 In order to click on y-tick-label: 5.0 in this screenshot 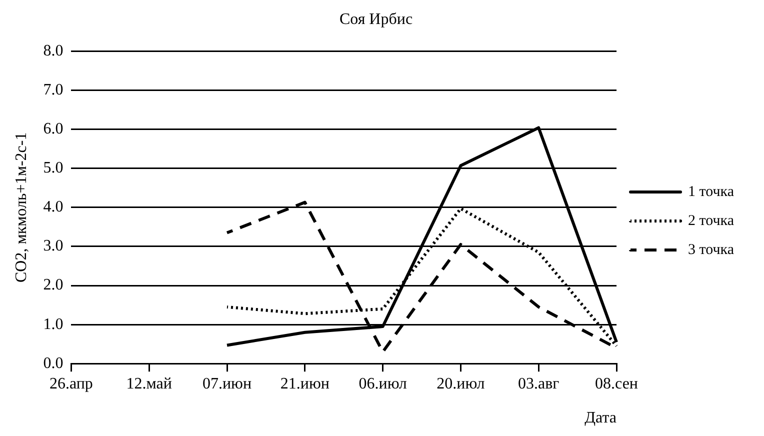, I will do `click(53, 168)`.